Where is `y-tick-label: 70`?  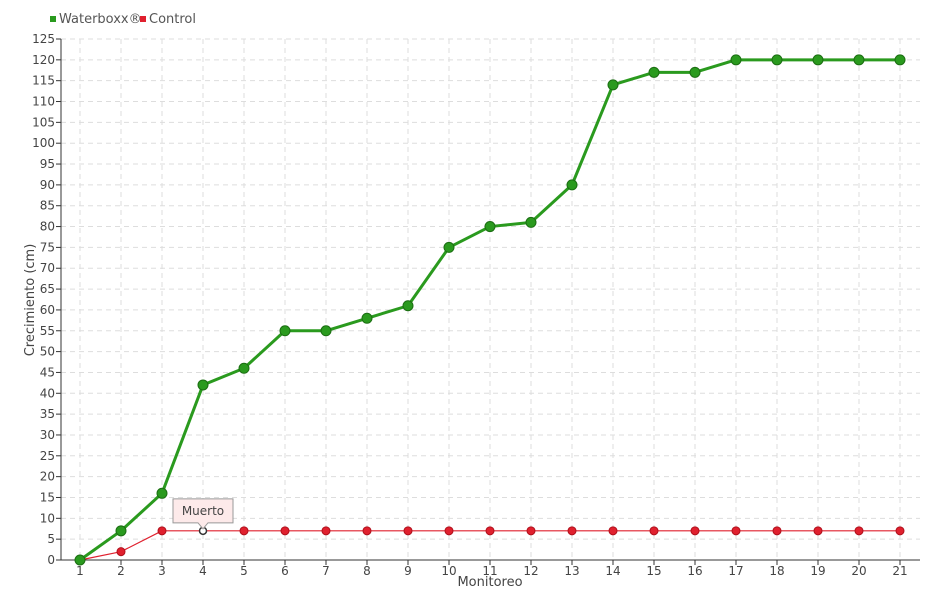
y-tick-label: 70 is located at coordinates (47, 268).